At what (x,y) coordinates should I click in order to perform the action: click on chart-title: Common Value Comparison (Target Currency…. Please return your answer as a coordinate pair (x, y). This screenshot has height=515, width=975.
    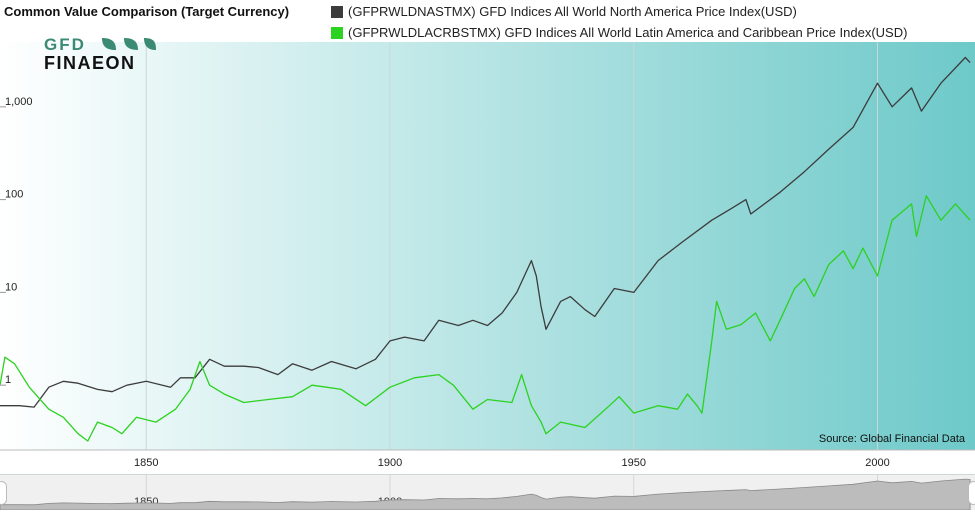
    Looking at the image, I should click on (147, 11).